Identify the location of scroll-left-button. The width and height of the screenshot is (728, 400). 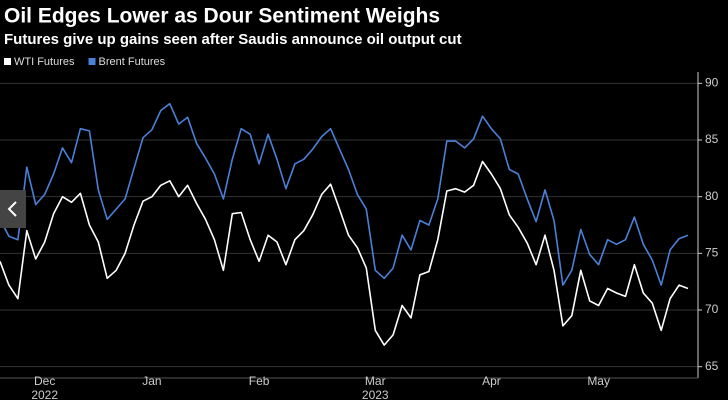
(13, 209).